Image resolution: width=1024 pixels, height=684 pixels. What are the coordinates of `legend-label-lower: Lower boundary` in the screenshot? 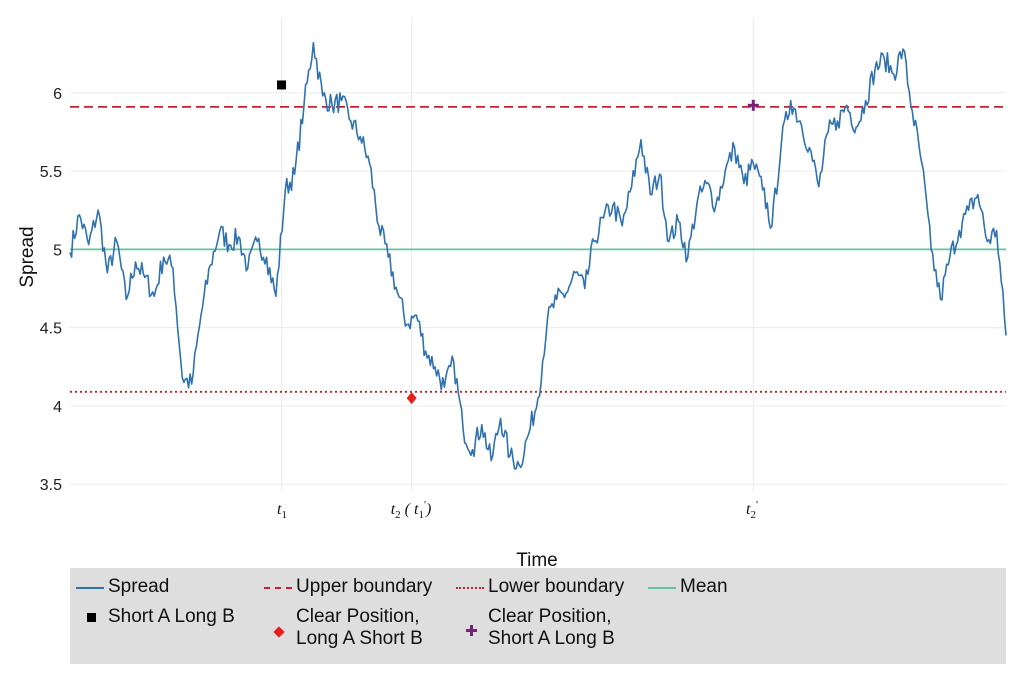 It's located at (556, 586).